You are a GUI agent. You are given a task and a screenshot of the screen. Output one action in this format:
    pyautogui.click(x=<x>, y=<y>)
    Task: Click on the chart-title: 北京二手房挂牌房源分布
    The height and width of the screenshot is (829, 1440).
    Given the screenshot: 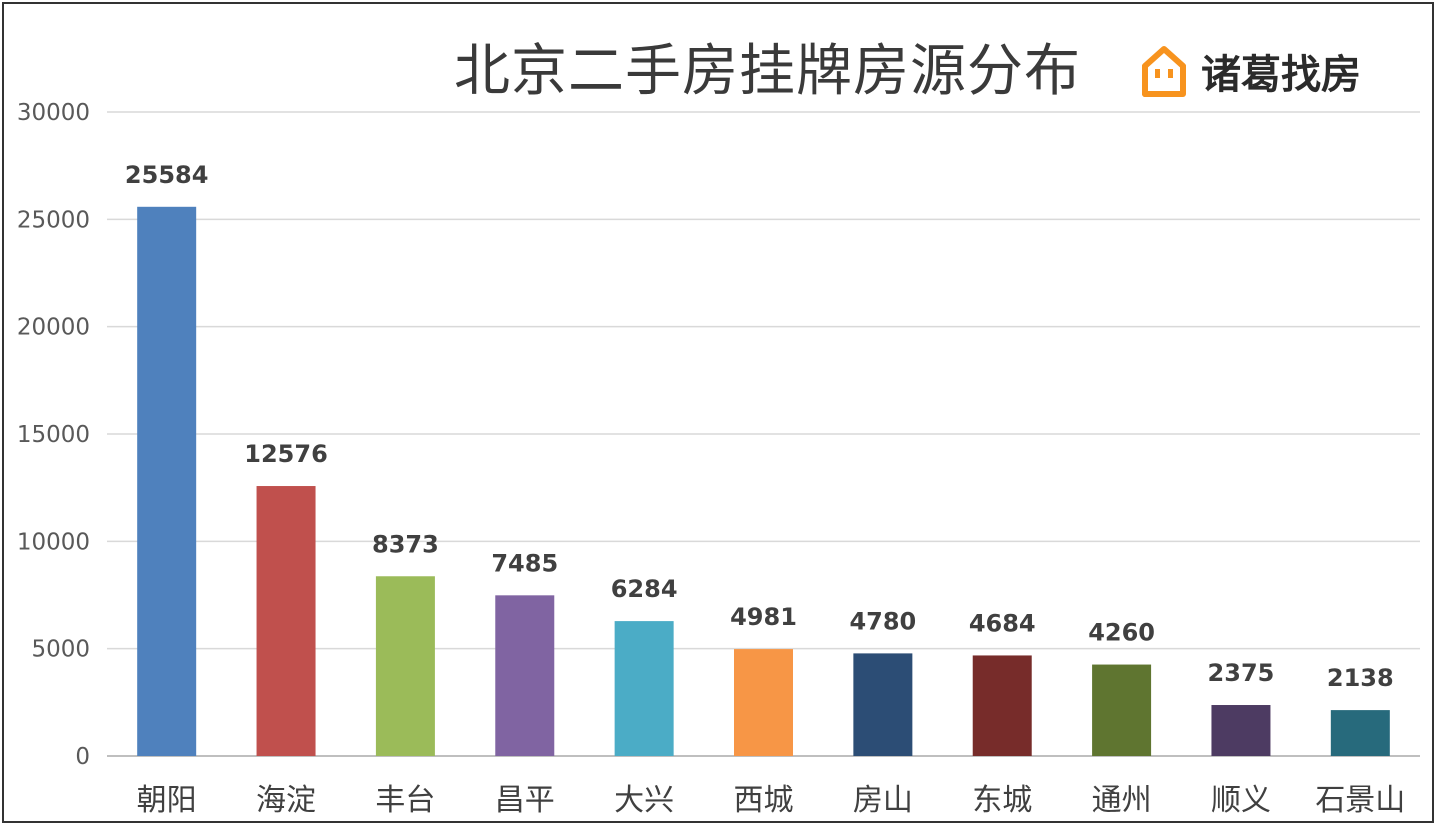 What is the action you would take?
    pyautogui.click(x=767, y=71)
    